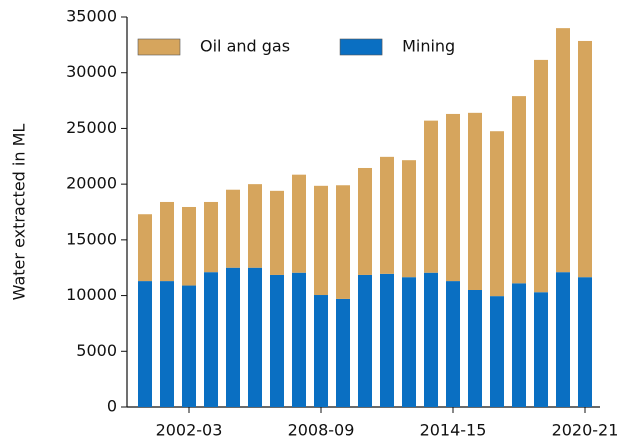  I want to click on legend-label: Oil and gas, so click(245, 46).